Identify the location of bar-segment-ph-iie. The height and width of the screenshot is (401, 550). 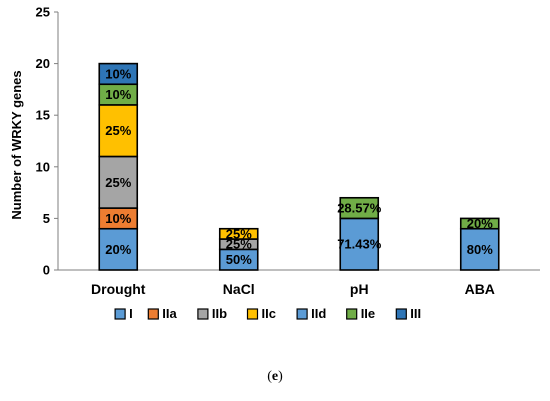
(359, 208).